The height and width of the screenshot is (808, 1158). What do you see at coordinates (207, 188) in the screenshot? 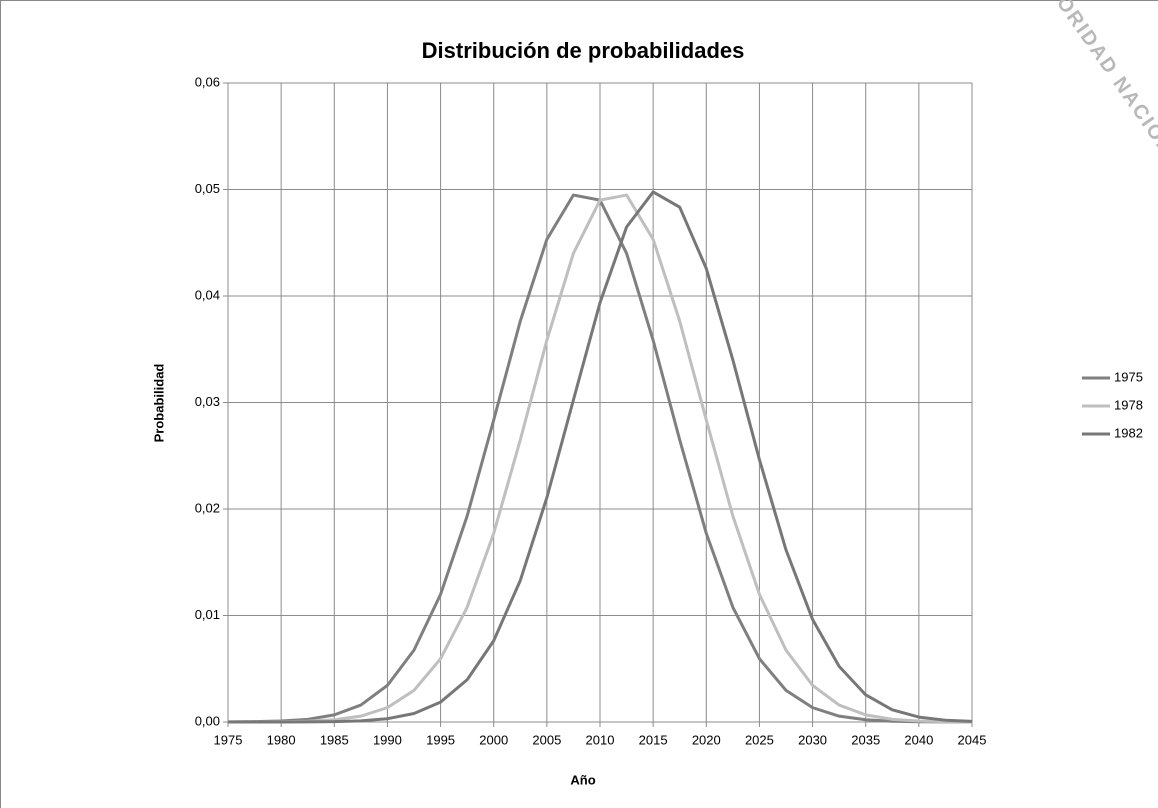
I see `y-tick-label: 0,05` at bounding box center [207, 188].